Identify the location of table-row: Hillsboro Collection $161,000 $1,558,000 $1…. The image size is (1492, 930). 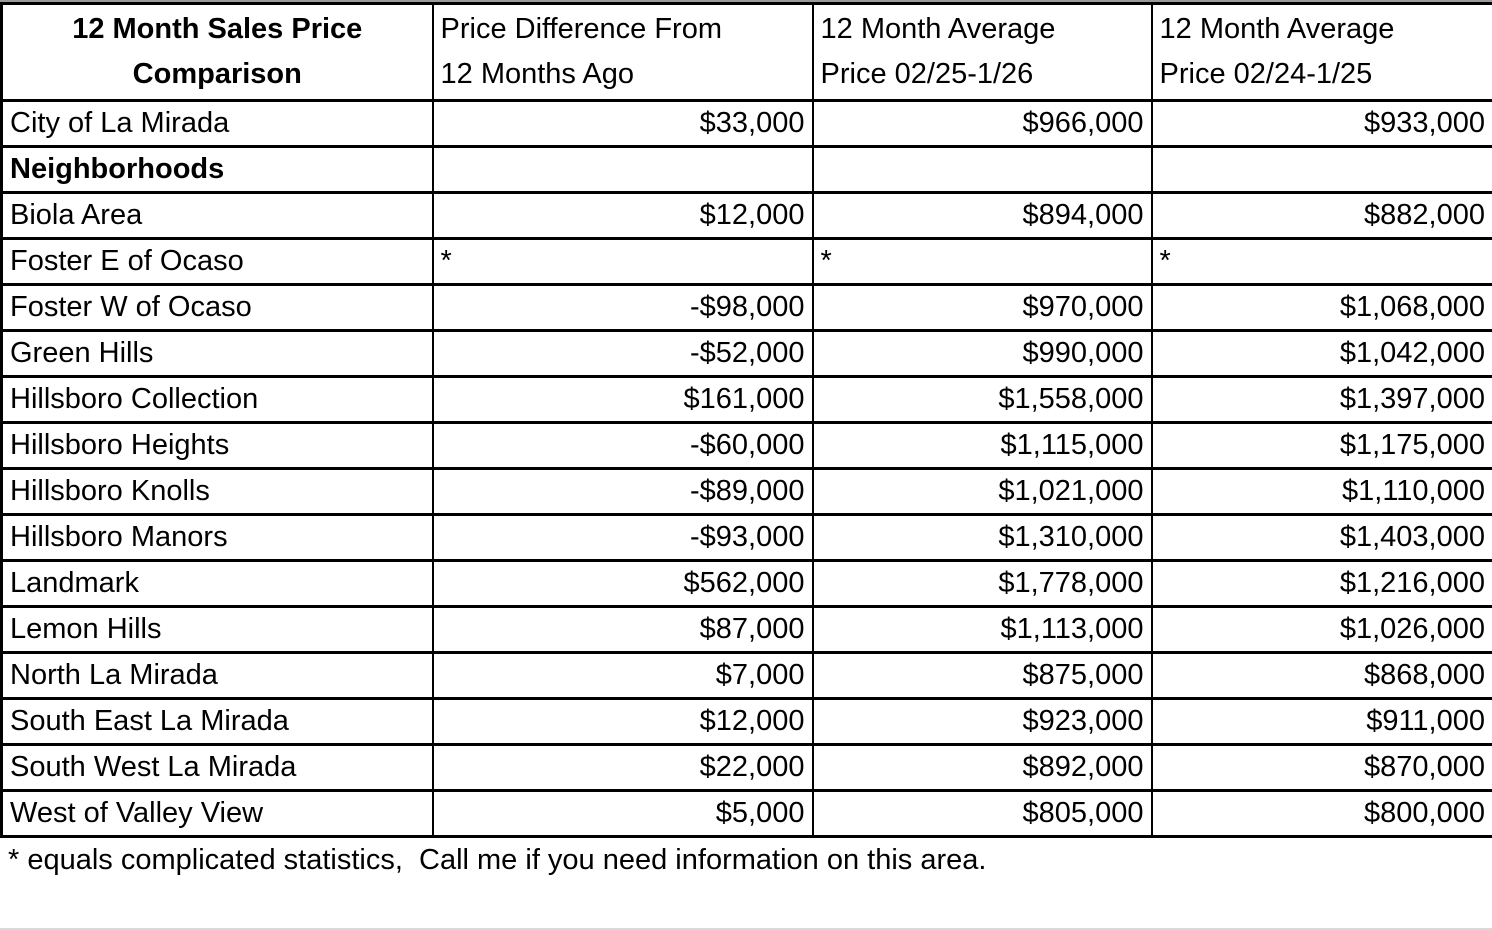
(746, 399).